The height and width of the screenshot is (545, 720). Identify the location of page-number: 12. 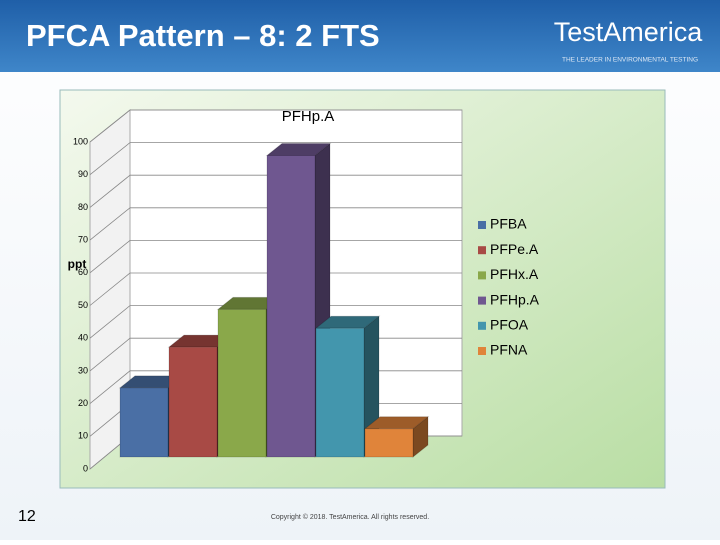
(27, 516).